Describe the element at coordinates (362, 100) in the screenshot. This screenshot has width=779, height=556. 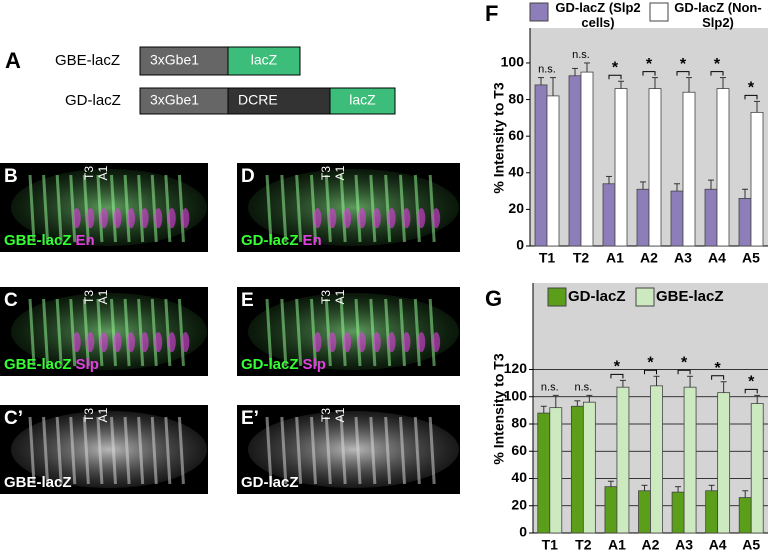
I see `construct-part-label: lacZ` at that location.